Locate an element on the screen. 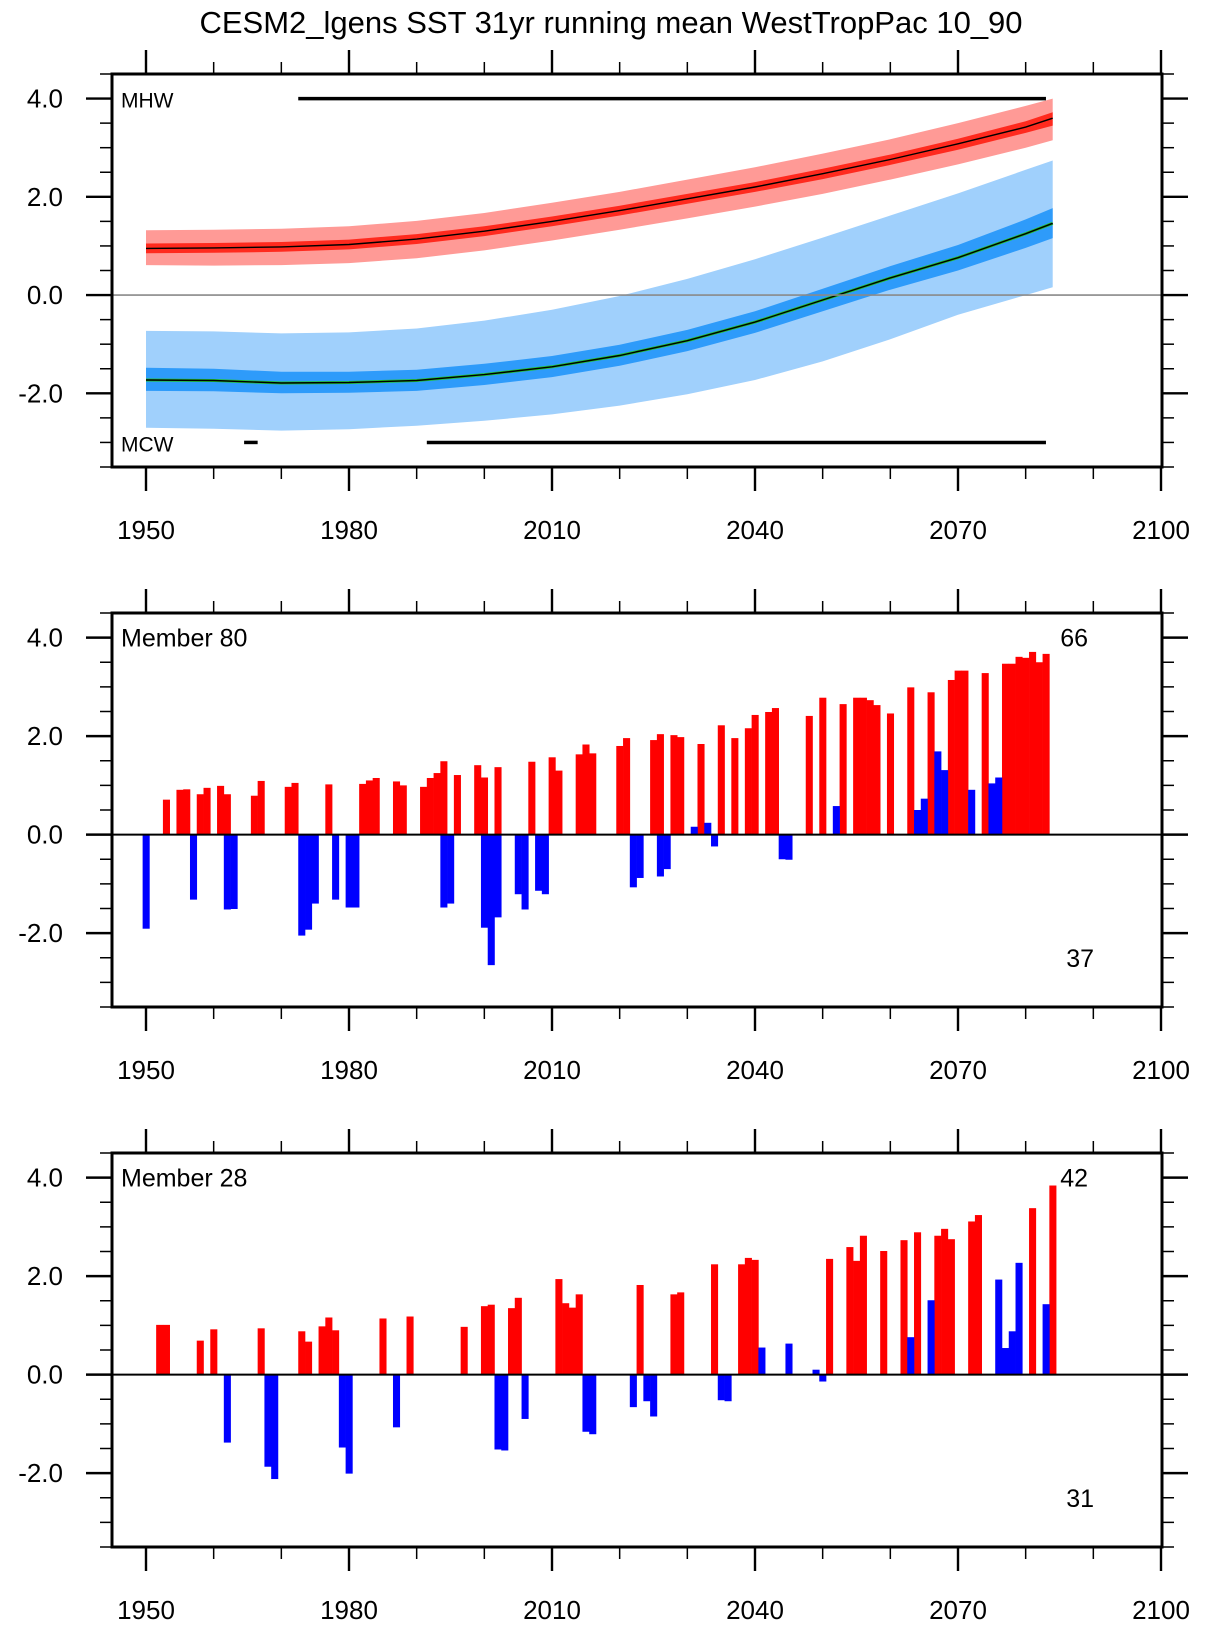 This screenshot has height=1630, width=1208. x-tick-label: 2040 is located at coordinates (755, 1610).